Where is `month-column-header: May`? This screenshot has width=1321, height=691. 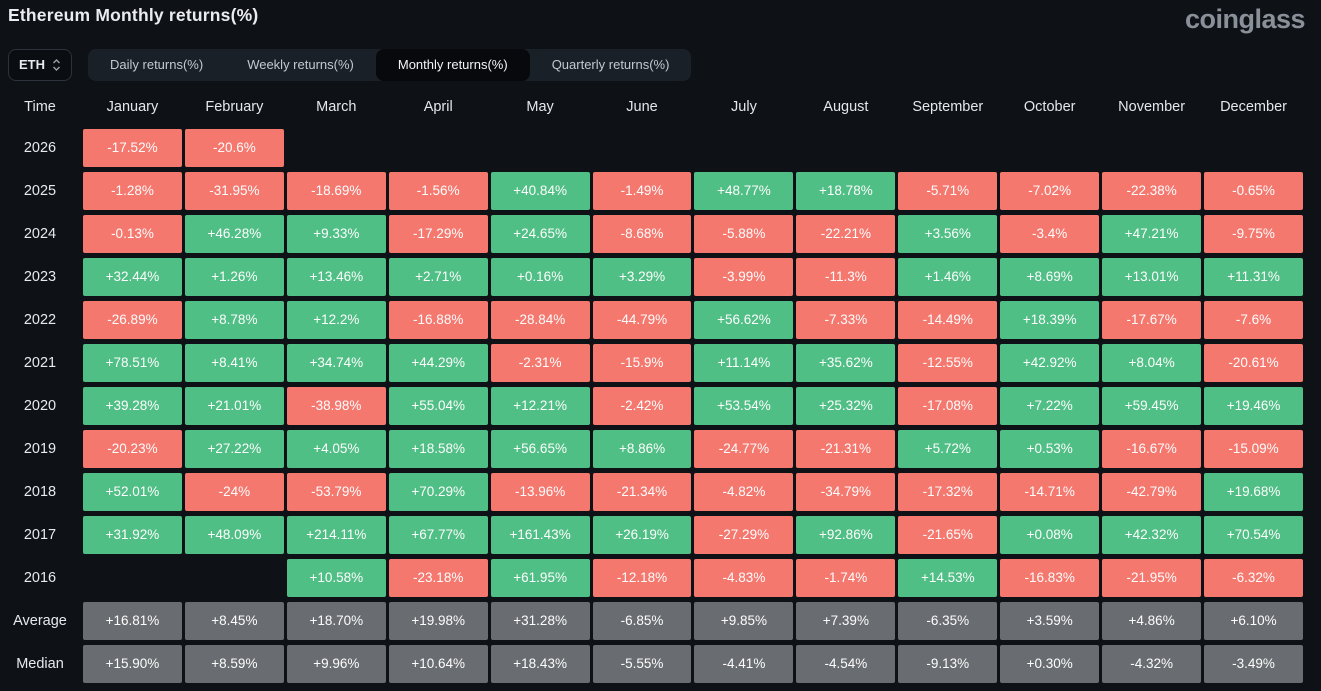
month-column-header: May is located at coordinates (540, 107).